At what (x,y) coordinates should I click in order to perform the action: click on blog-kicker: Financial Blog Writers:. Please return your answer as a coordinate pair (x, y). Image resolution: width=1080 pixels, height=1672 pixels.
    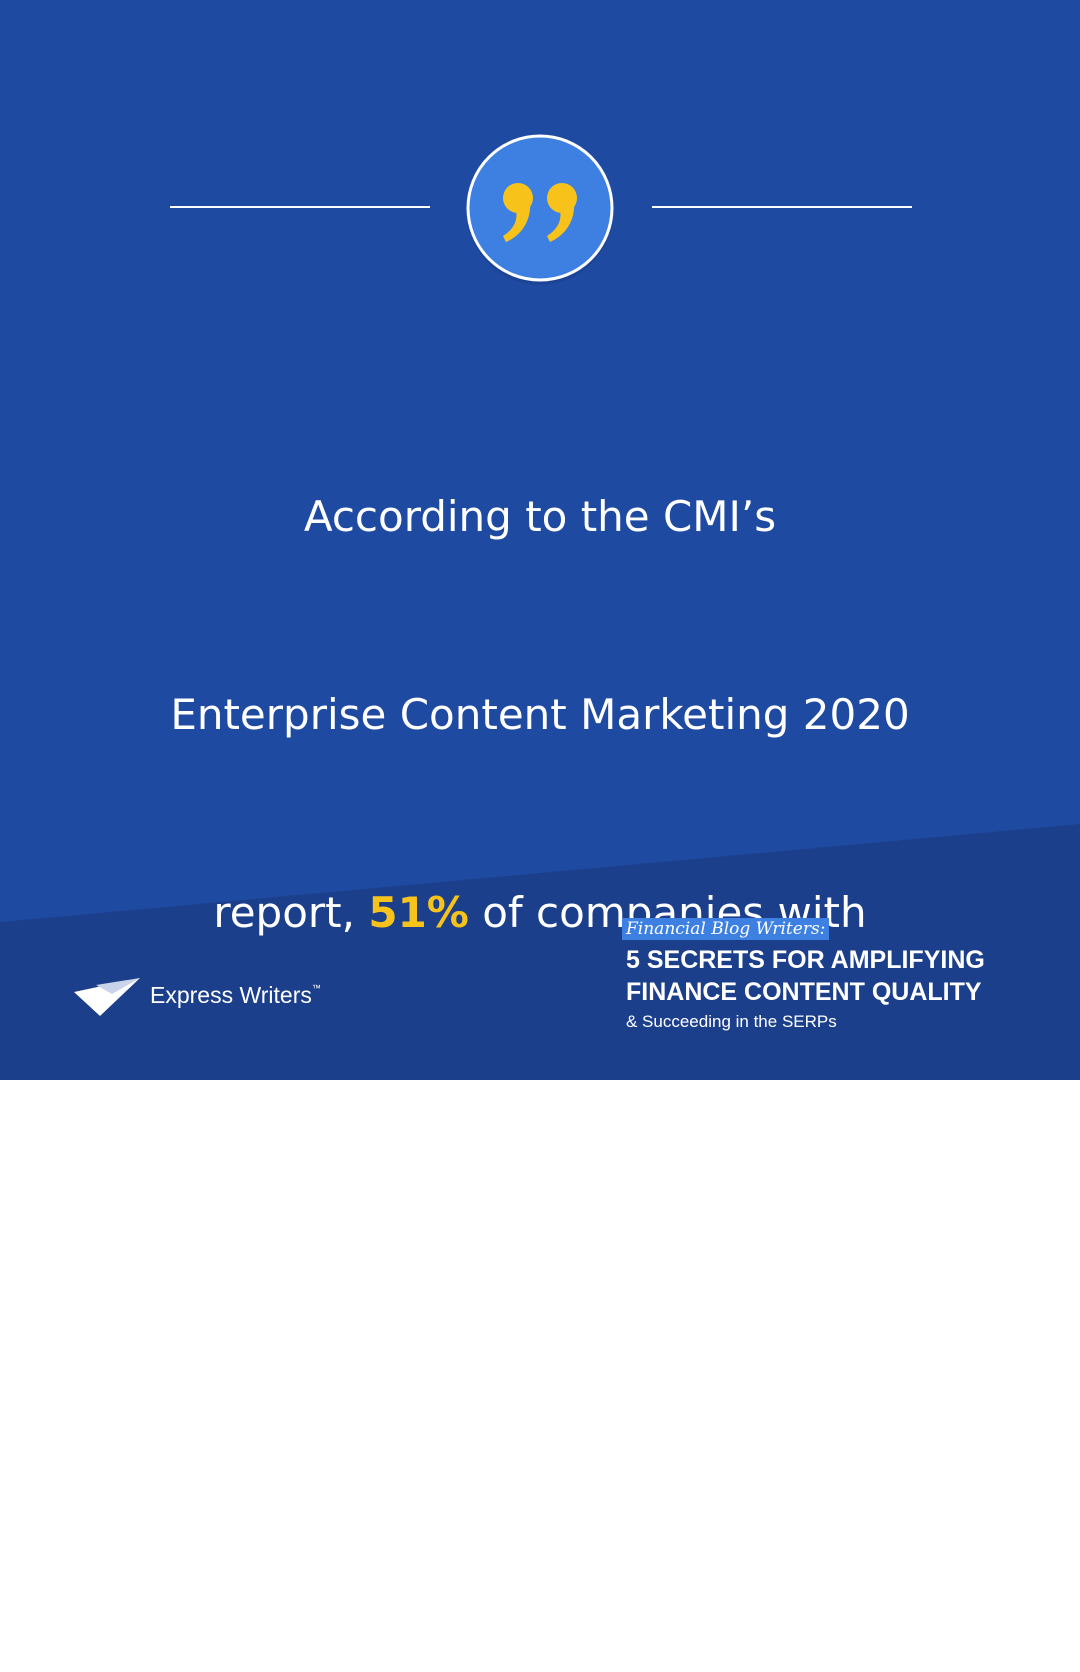
    Looking at the image, I should click on (726, 929).